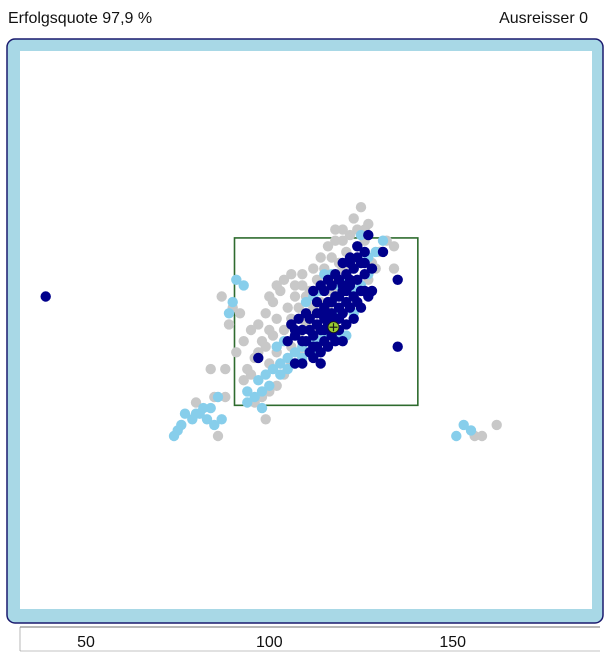  I want to click on x-axis-ticks: 50 100 150, so click(271, 642).